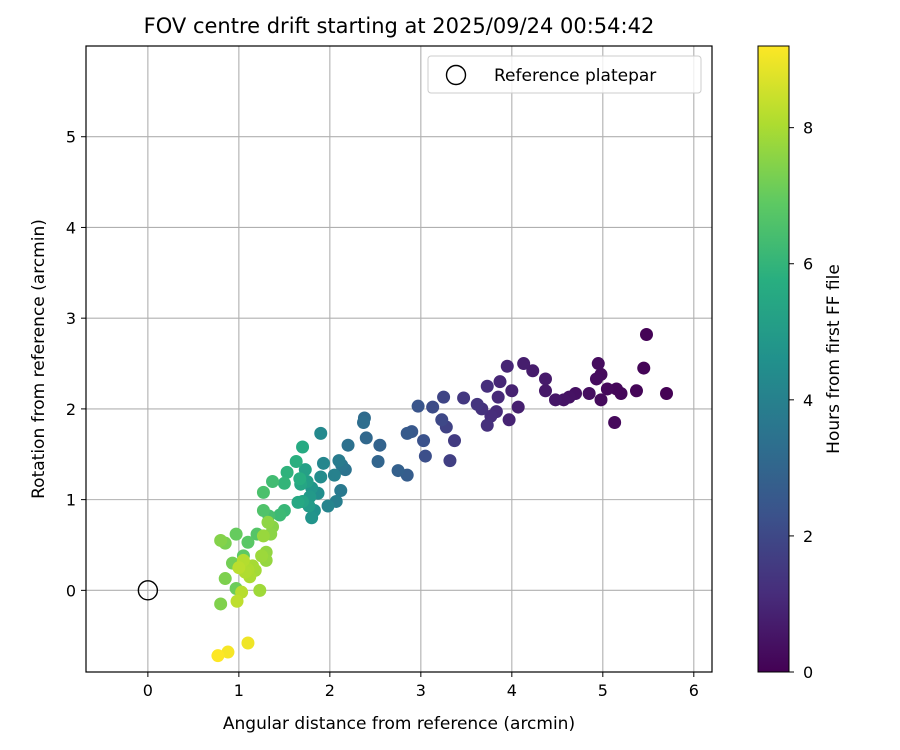 The height and width of the screenshot is (750, 900). Describe the element at coordinates (575, 76) in the screenshot. I see `legend-label: Reference platepar` at that location.